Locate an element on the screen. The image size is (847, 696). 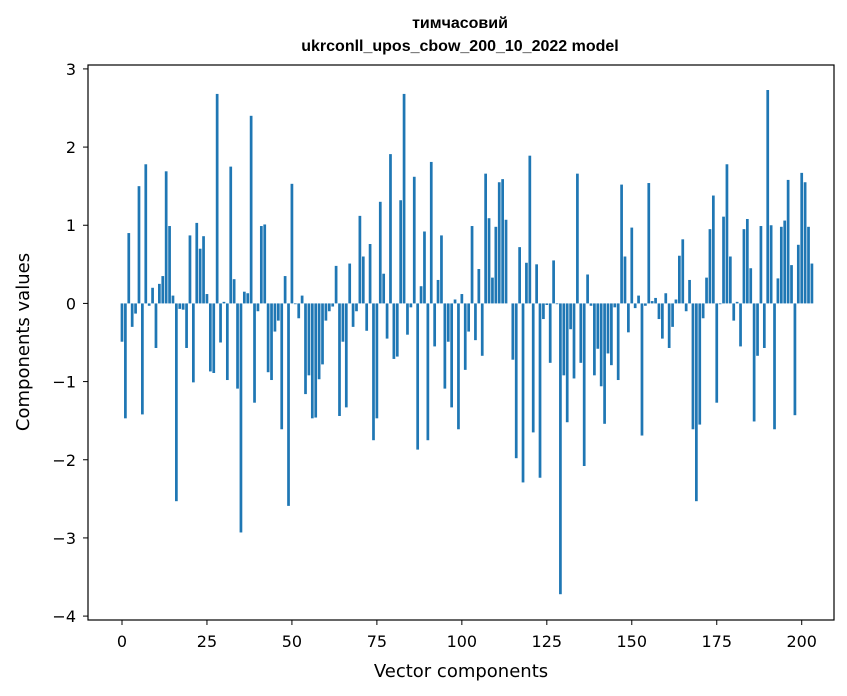
y-tick-label: 0 is located at coordinates (71, 303).